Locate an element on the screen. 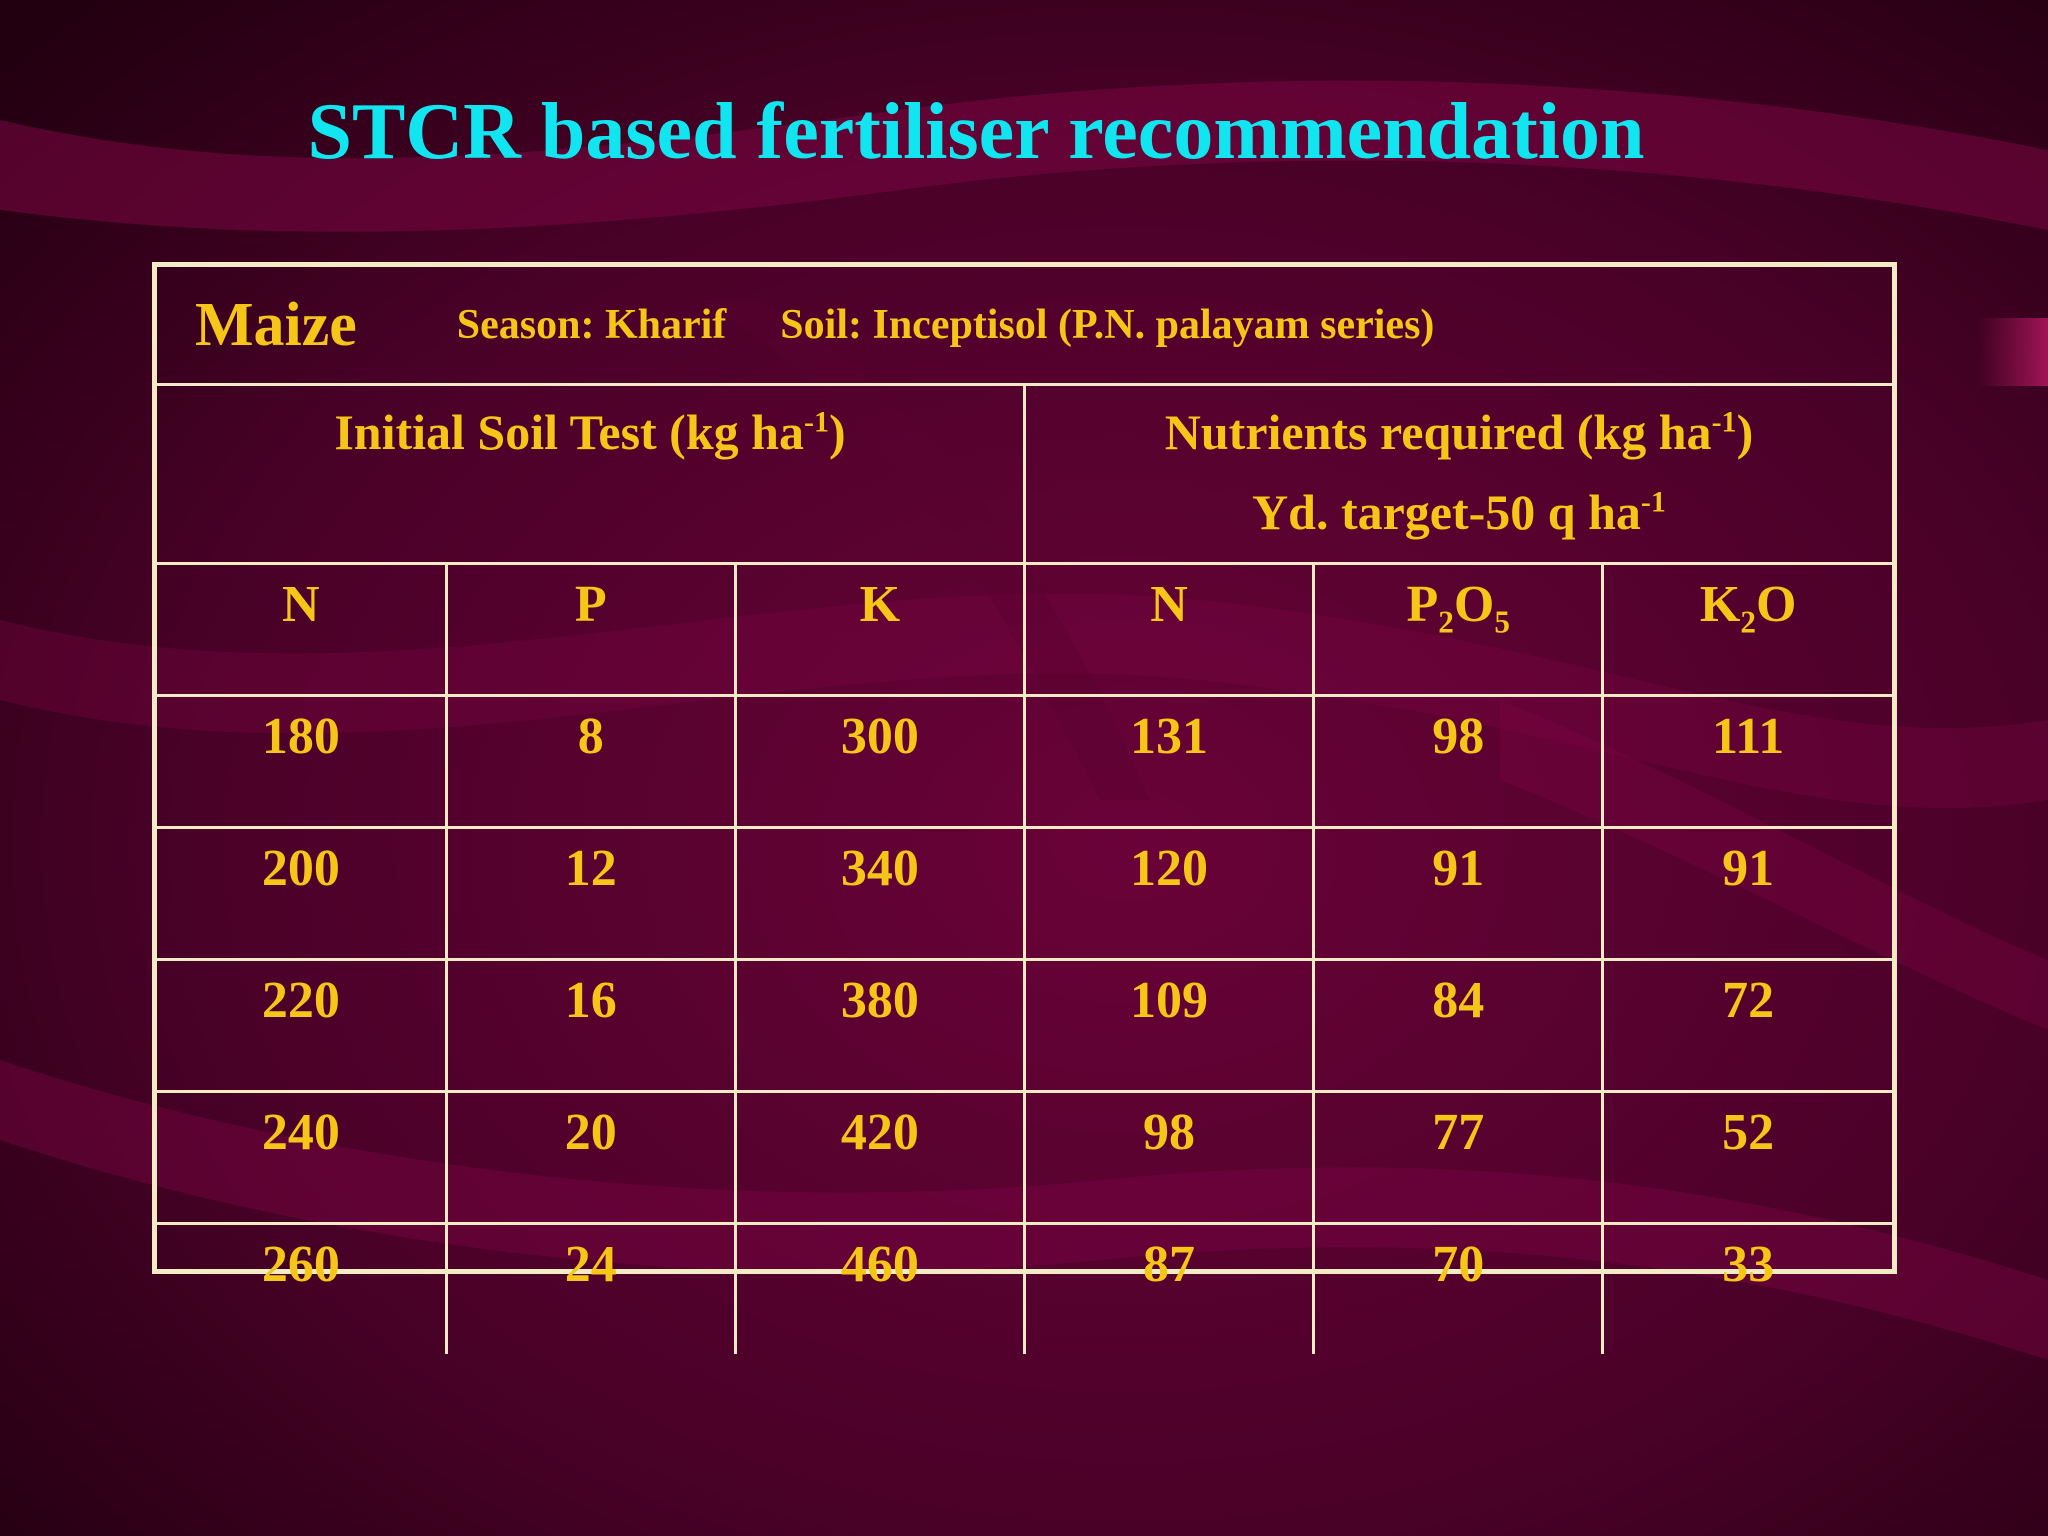 This screenshot has height=1536, width=2048. cell-n-required: 98 is located at coordinates (1169, 1157).